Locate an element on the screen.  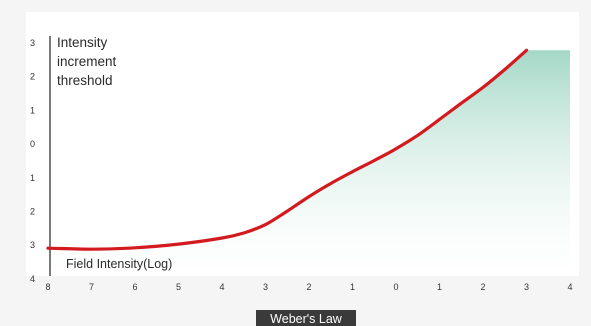
caption-box is located at coordinates (306, 318).